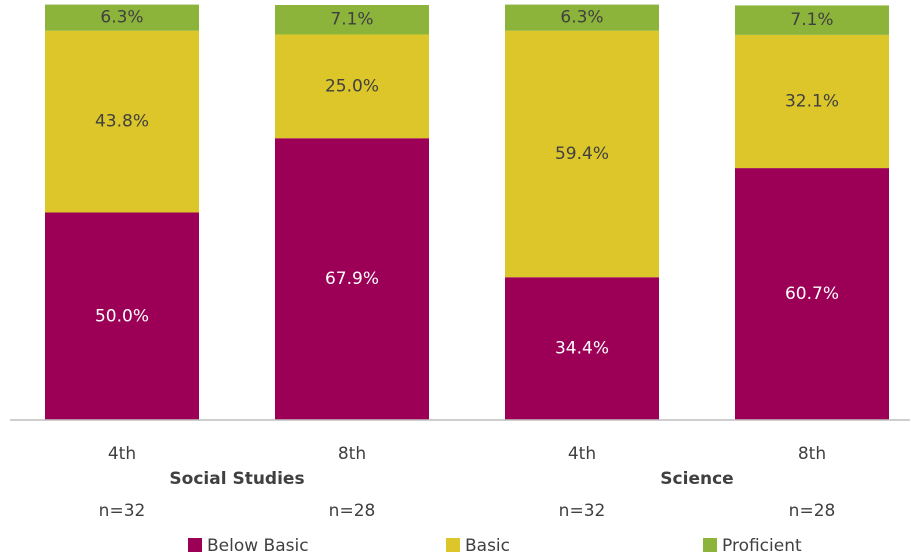  What do you see at coordinates (195, 545) in the screenshot?
I see `legend-swatch-below-basic` at bounding box center [195, 545].